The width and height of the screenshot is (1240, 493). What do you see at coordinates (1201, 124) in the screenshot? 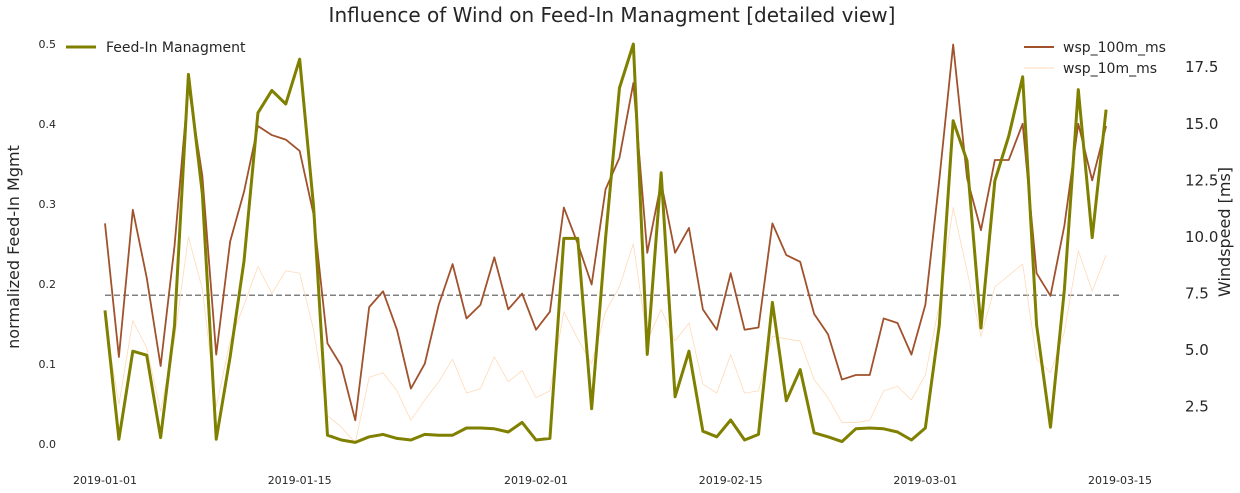
I see `right-tick-label: 15.0` at bounding box center [1201, 124].